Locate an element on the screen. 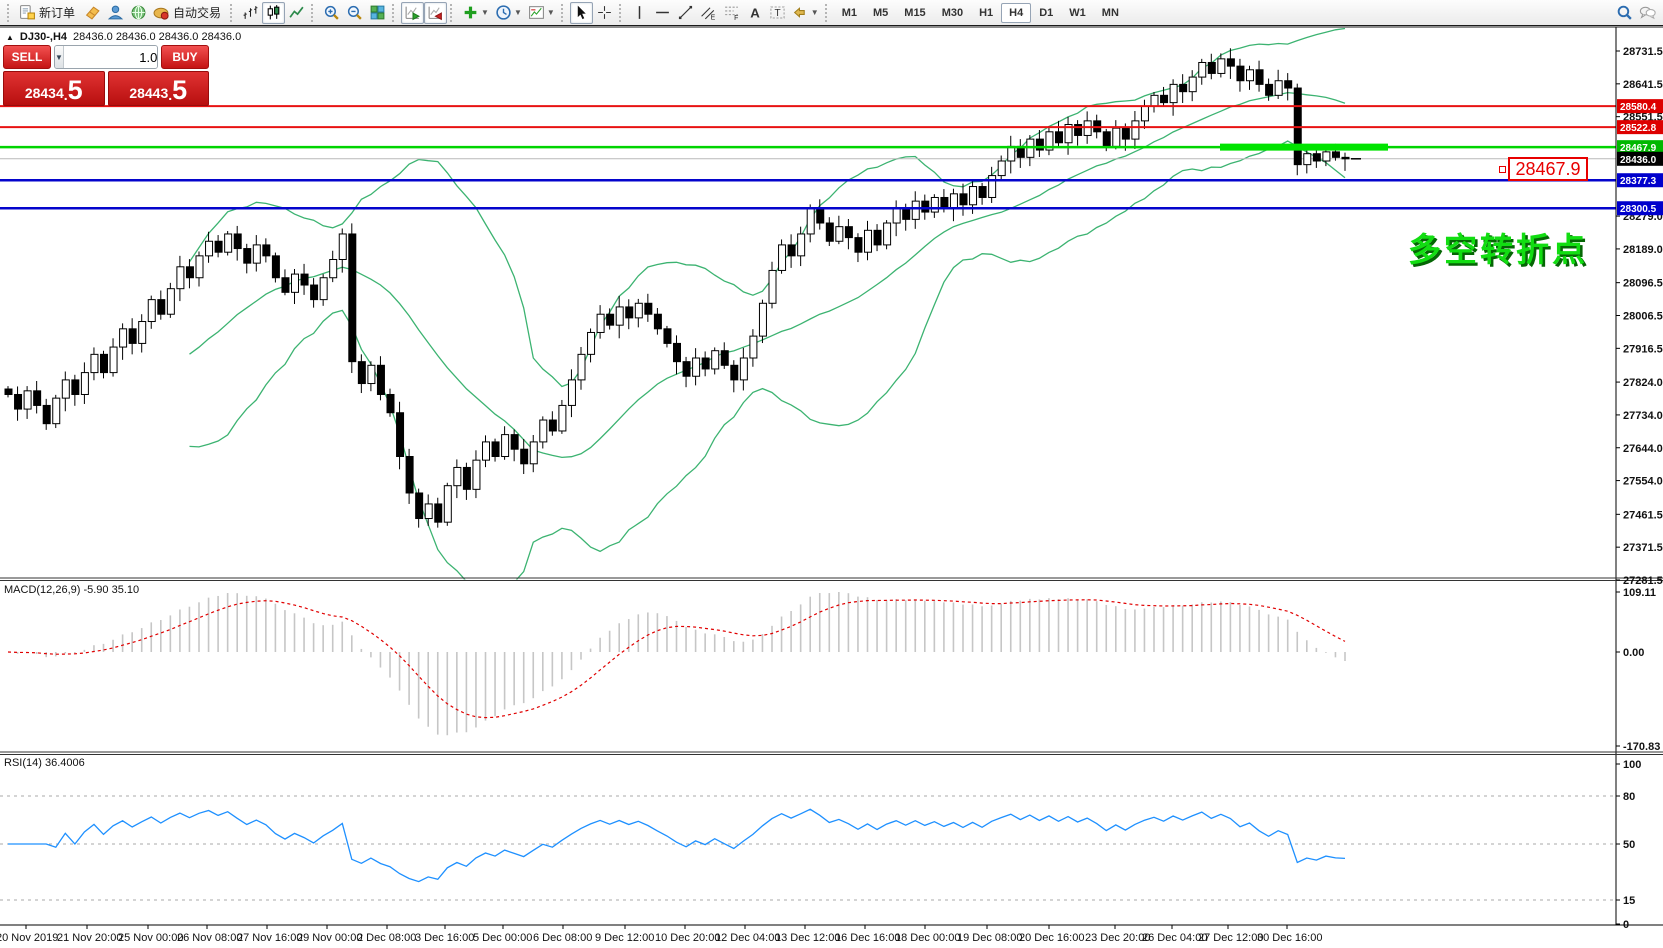 The image size is (1663, 948). new-order-button: 新订单 is located at coordinates (48, 13).